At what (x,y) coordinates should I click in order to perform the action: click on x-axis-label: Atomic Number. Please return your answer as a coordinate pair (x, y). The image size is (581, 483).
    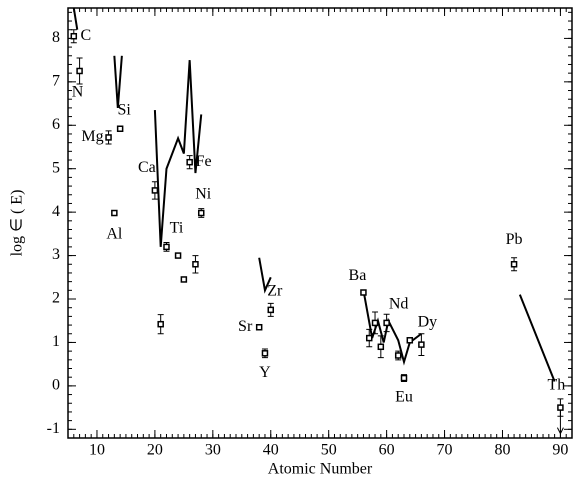
    Looking at the image, I should click on (320, 469).